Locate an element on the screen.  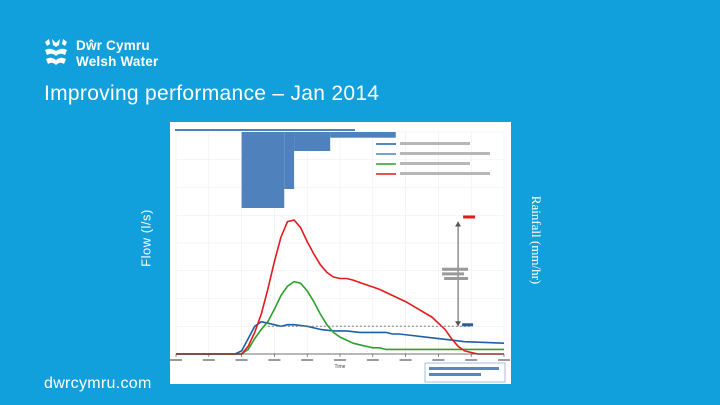
brand-logo: Dŵr Cymru Welsh Water is located at coordinates (101, 54).